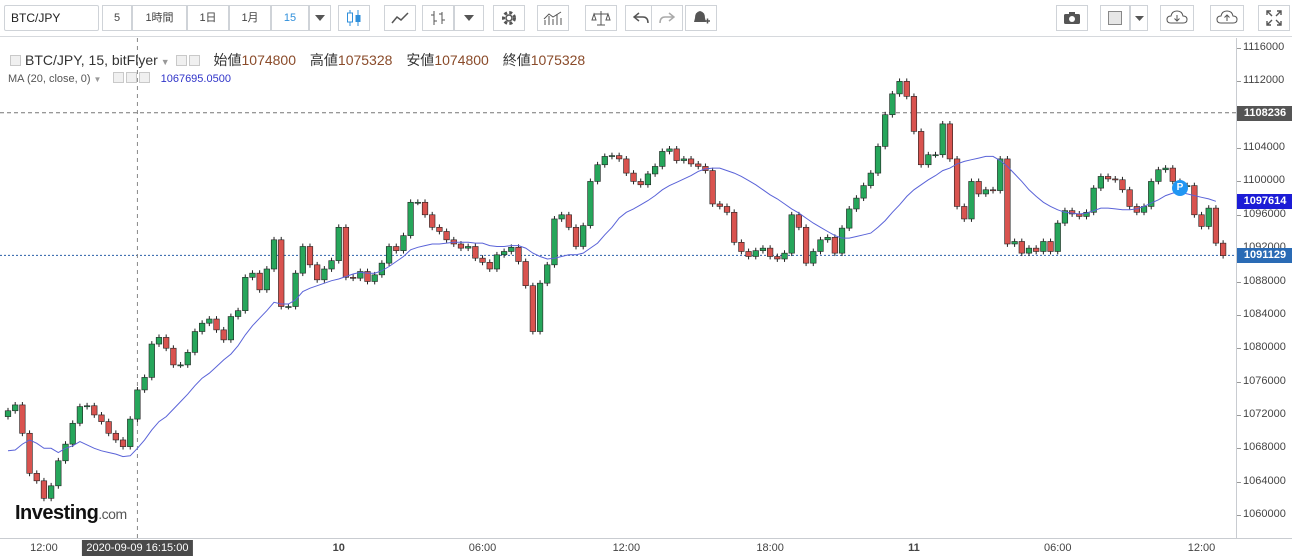 The image size is (1292, 557). What do you see at coordinates (1264, 180) in the screenshot?
I see `price-tick-label: 1100000` at bounding box center [1264, 180].